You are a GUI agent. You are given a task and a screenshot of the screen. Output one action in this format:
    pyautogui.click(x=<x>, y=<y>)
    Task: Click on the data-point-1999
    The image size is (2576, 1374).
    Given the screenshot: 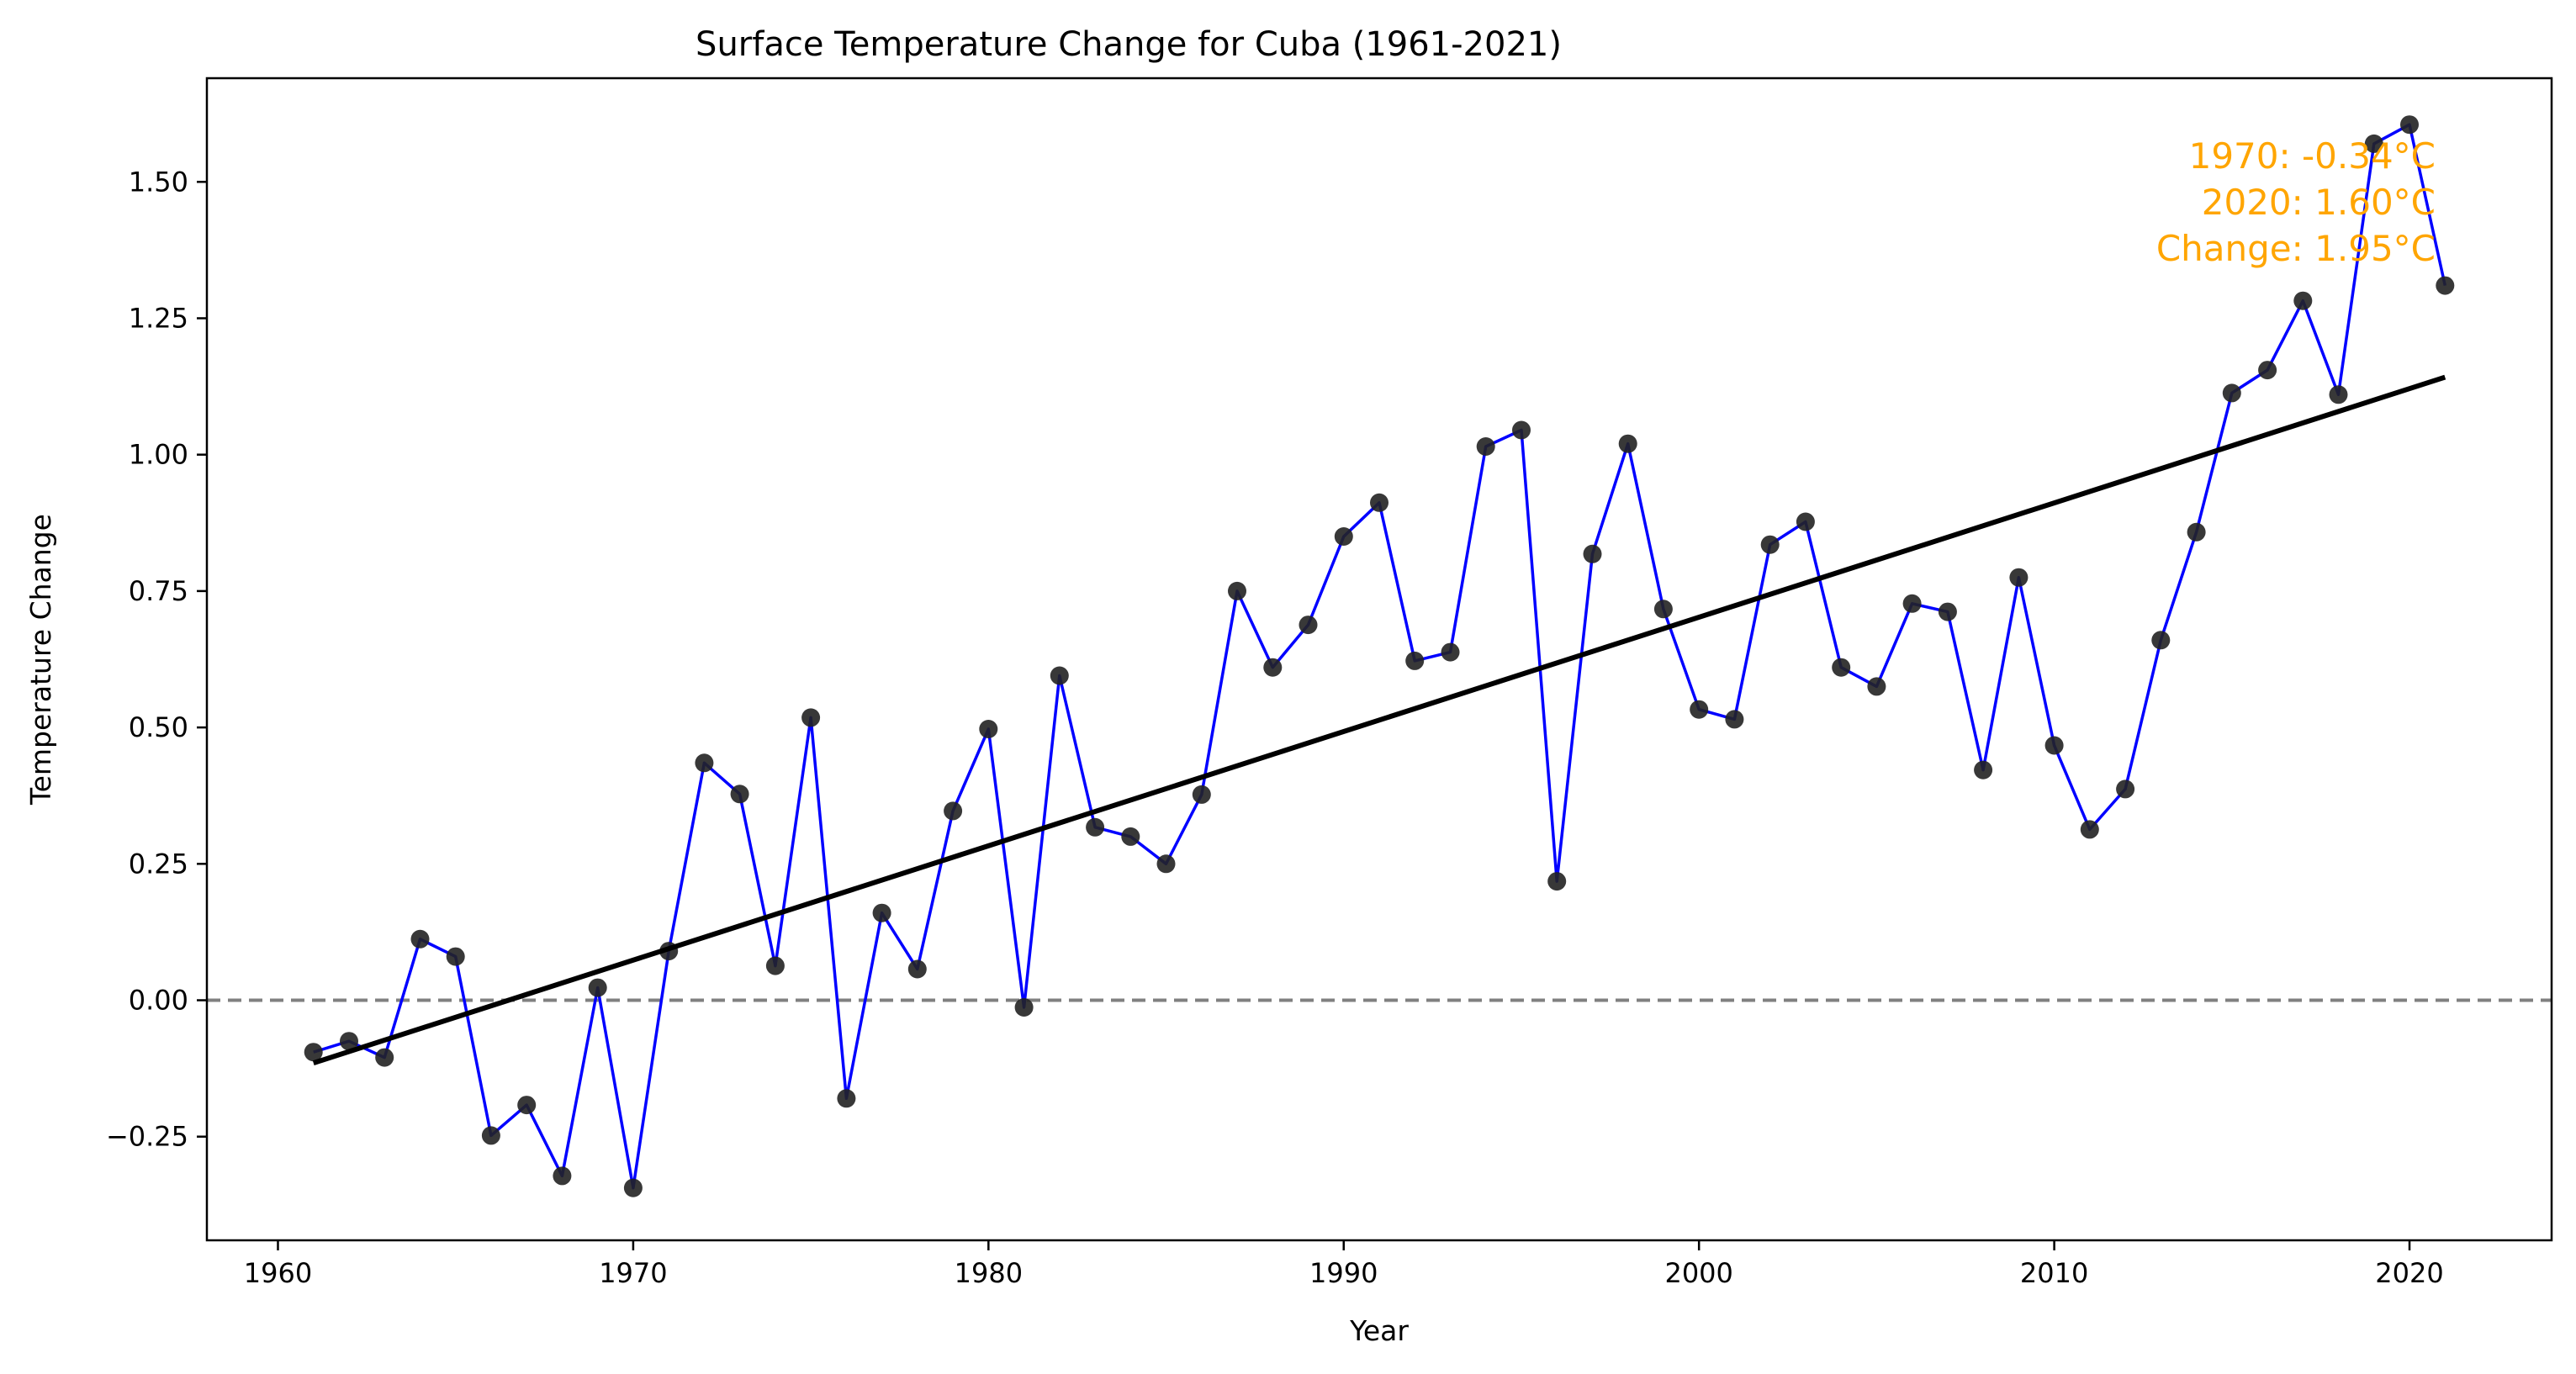 What is the action you would take?
    pyautogui.click(x=1663, y=609)
    